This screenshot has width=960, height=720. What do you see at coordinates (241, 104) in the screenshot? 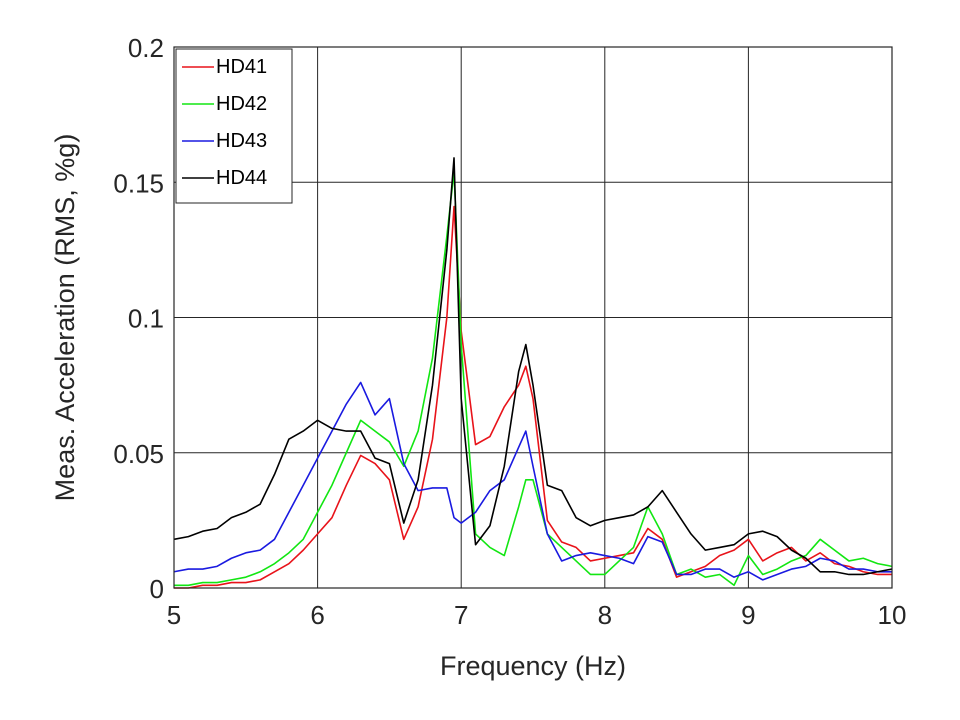
I see `legend-label: HD42` at bounding box center [241, 104].